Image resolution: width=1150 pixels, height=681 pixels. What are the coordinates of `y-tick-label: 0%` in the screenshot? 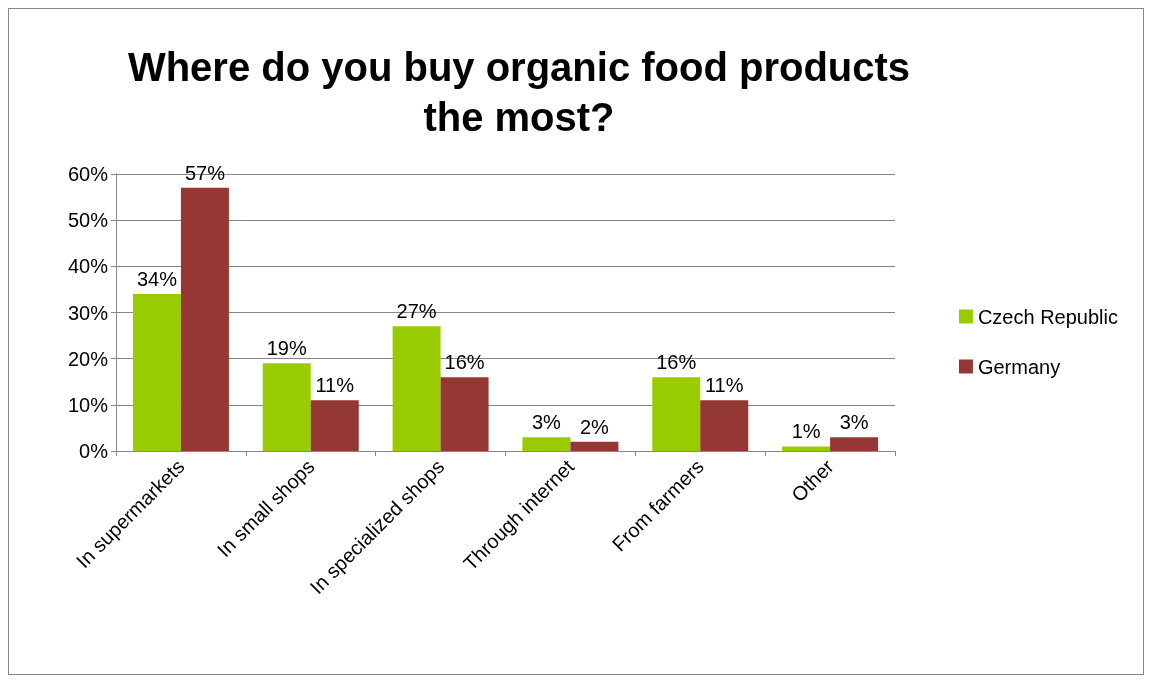 It's located at (94, 451).